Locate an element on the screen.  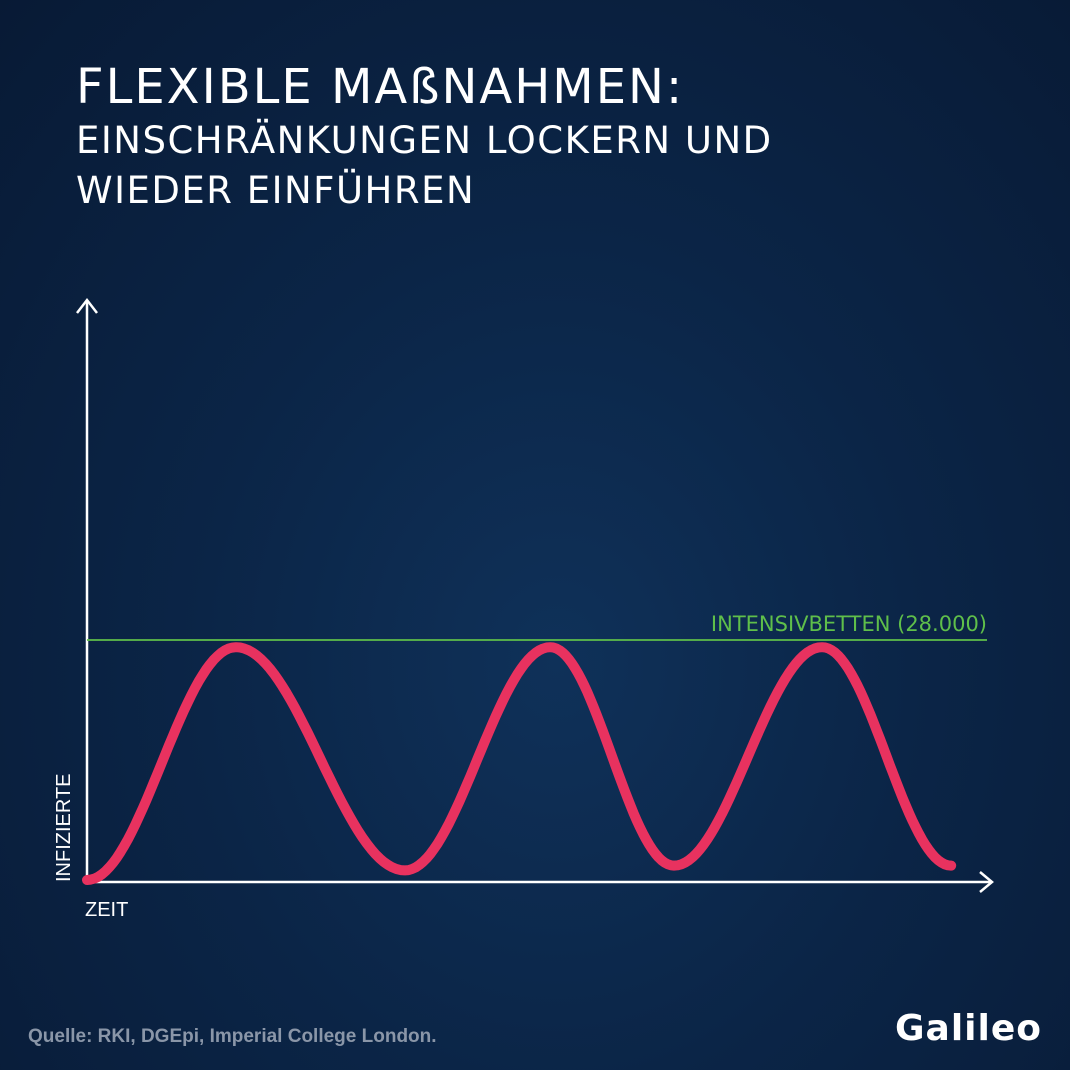
x-axis-arrow is located at coordinates (986, 882).